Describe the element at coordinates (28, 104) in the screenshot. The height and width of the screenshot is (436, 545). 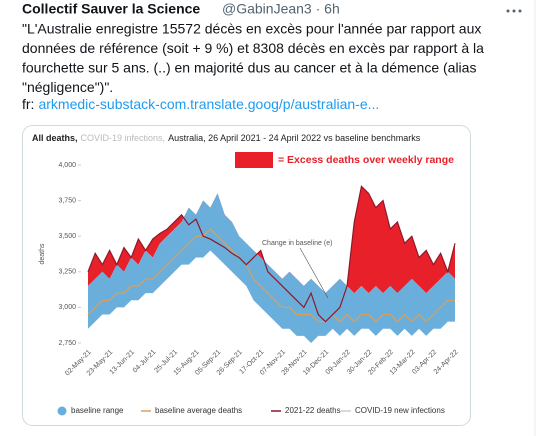
I see `link-prefix: fr:` at that location.